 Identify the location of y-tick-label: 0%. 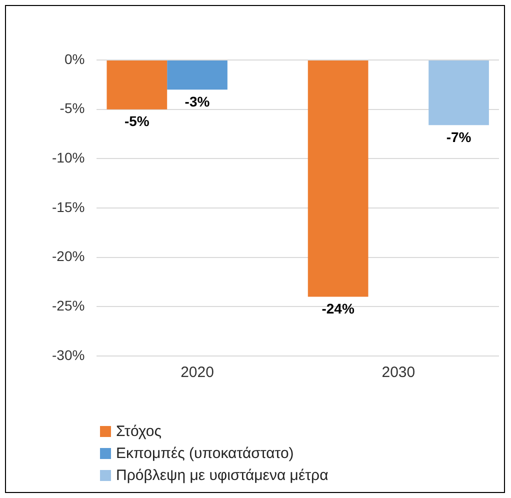
(74, 58).